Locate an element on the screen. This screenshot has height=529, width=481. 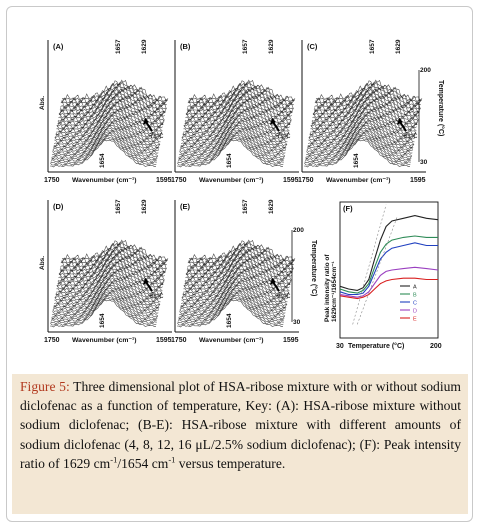
y-axis-label: 1629cm⁻¹/1654cm⁻¹ is located at coordinates (334, 291).